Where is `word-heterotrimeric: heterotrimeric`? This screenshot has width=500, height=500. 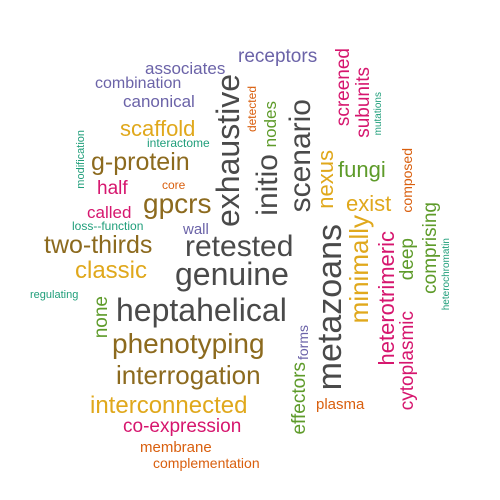 word-heterotrimeric: heterotrimeric is located at coordinates (386, 298).